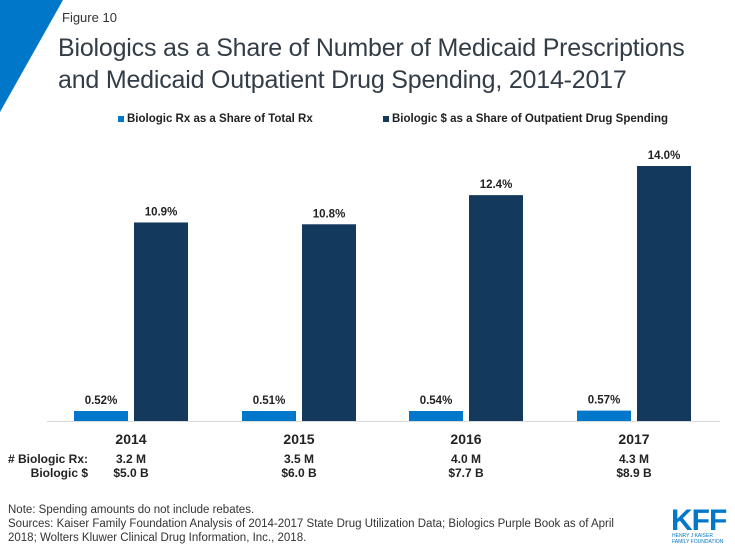  Describe the element at coordinates (698, 542) in the screenshot. I see `kff-logo-subtitle-2: FAMILY FOUNDATION` at that location.